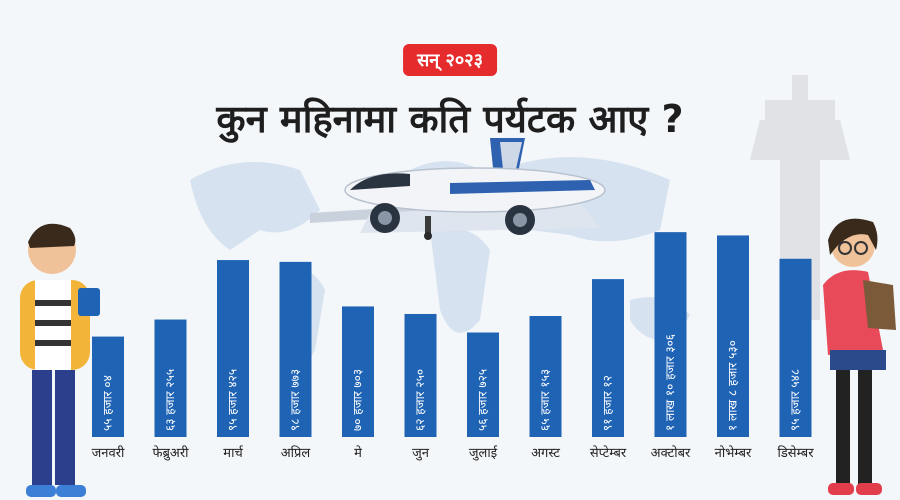 Image resolution: width=900 pixels, height=500 pixels. Describe the element at coordinates (60, 360) in the screenshot. I see `male-traveler-illustration` at that location.